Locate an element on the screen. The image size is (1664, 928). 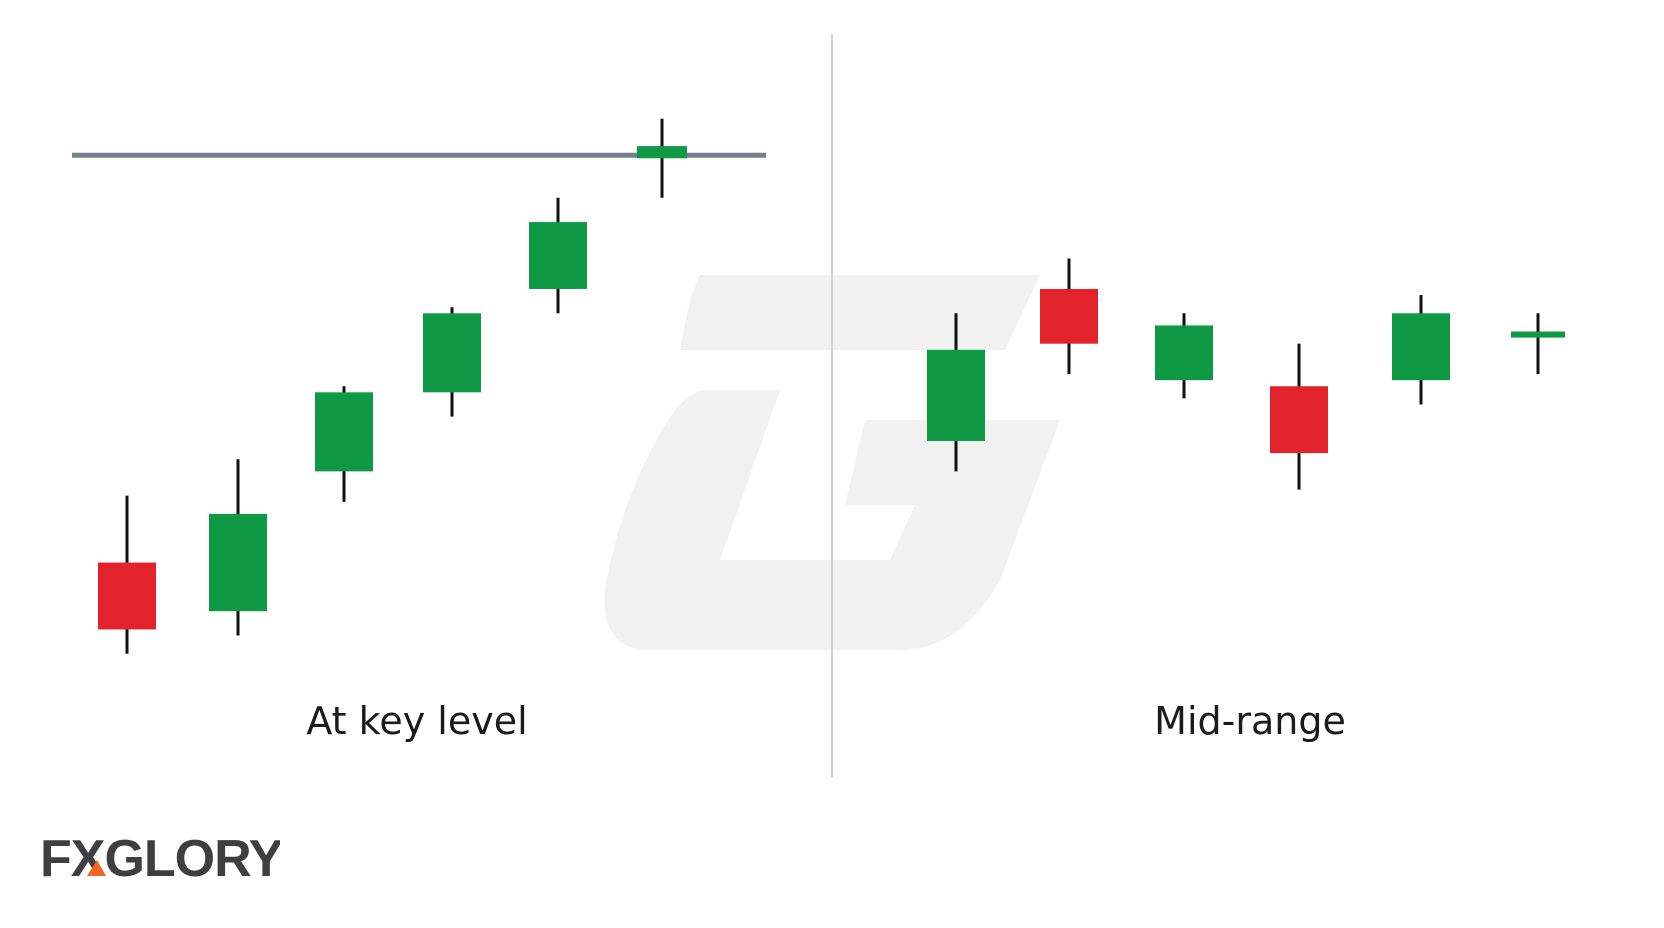
right-candle-5-body is located at coordinates (1421, 347).